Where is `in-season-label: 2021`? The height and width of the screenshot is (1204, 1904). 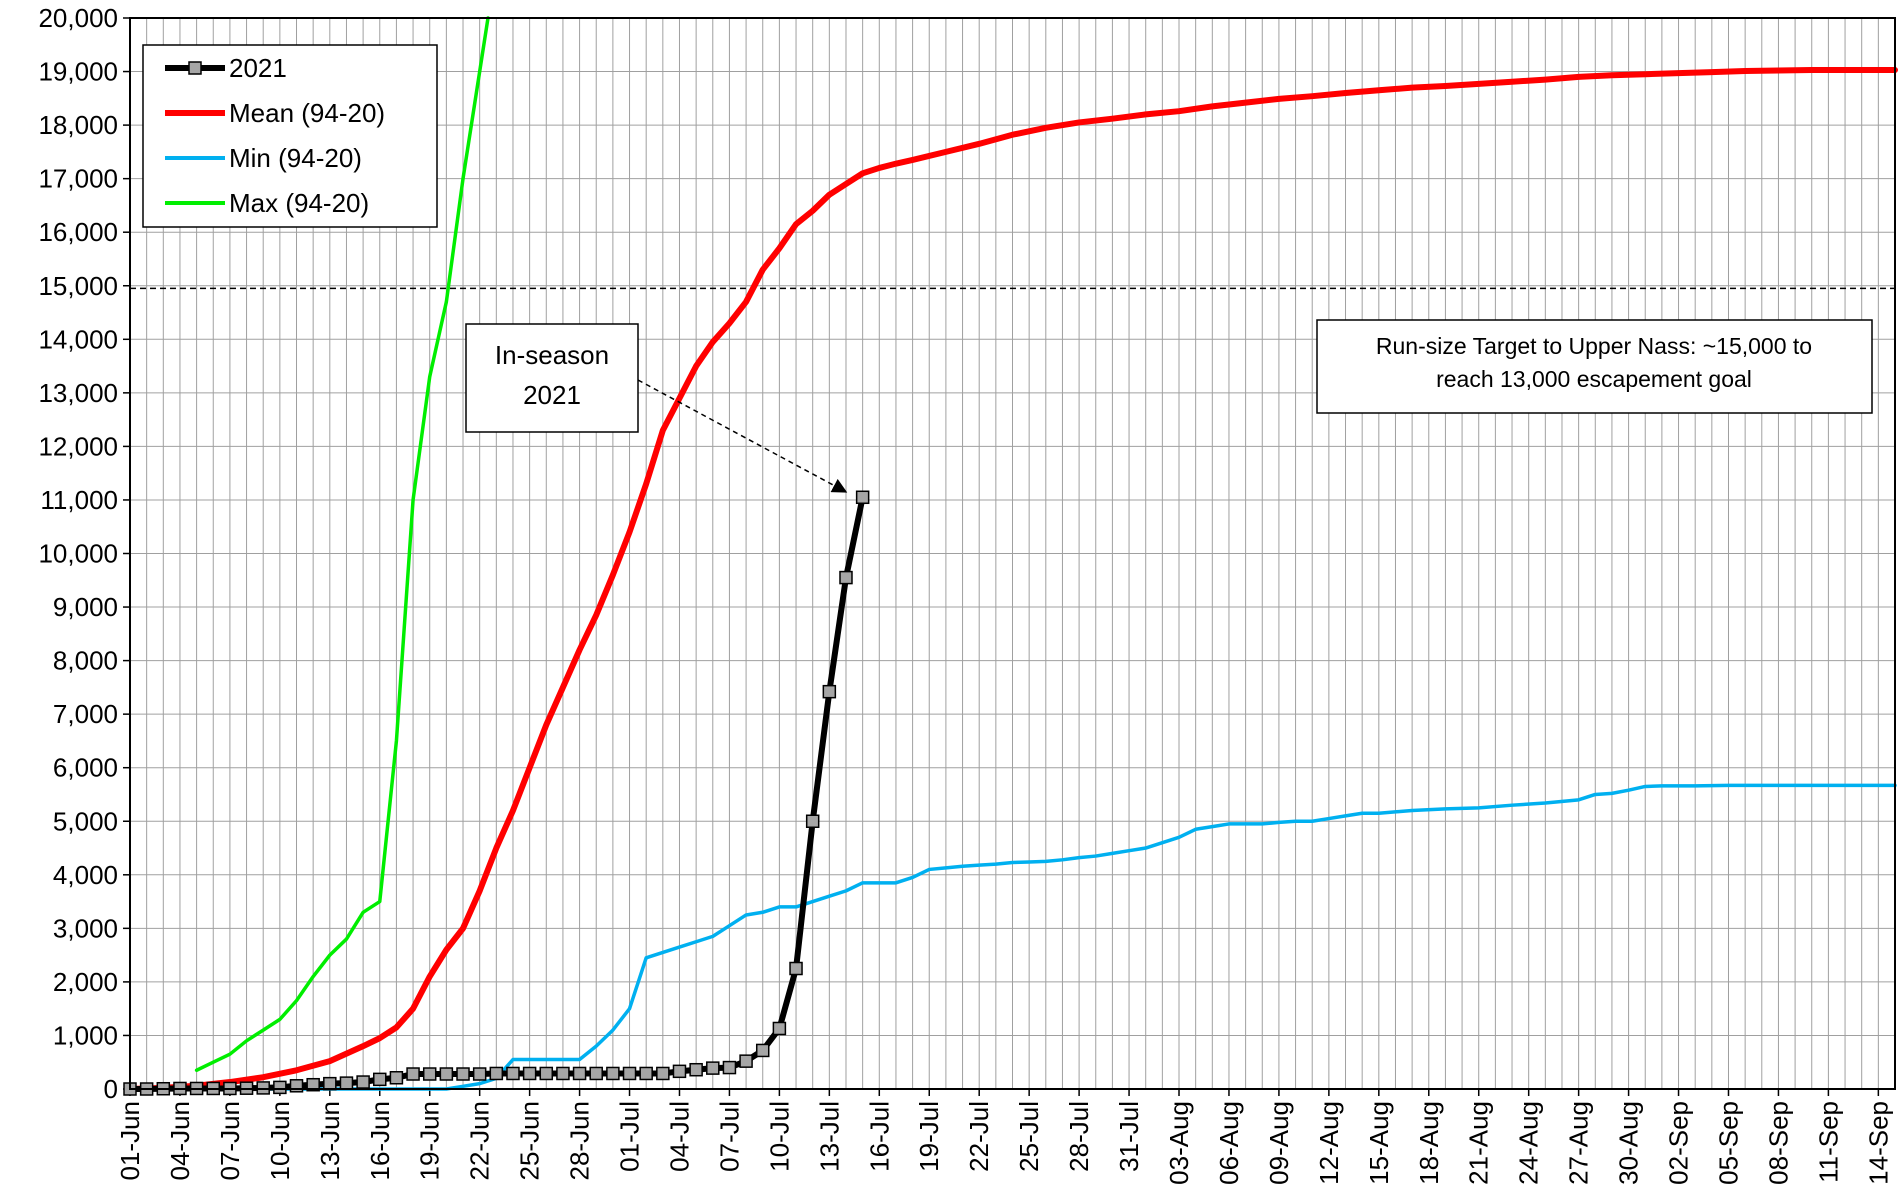
in-season-label: 2021 is located at coordinates (552, 395).